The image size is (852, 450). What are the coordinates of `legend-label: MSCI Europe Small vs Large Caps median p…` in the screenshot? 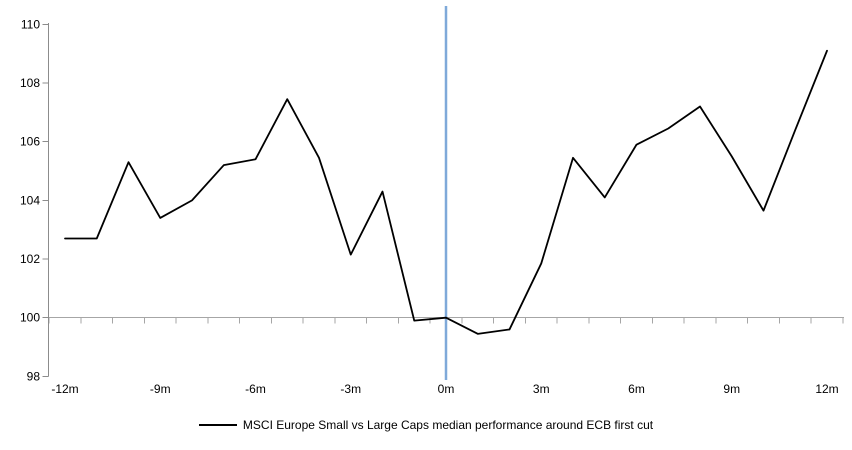 It's located at (448, 425).